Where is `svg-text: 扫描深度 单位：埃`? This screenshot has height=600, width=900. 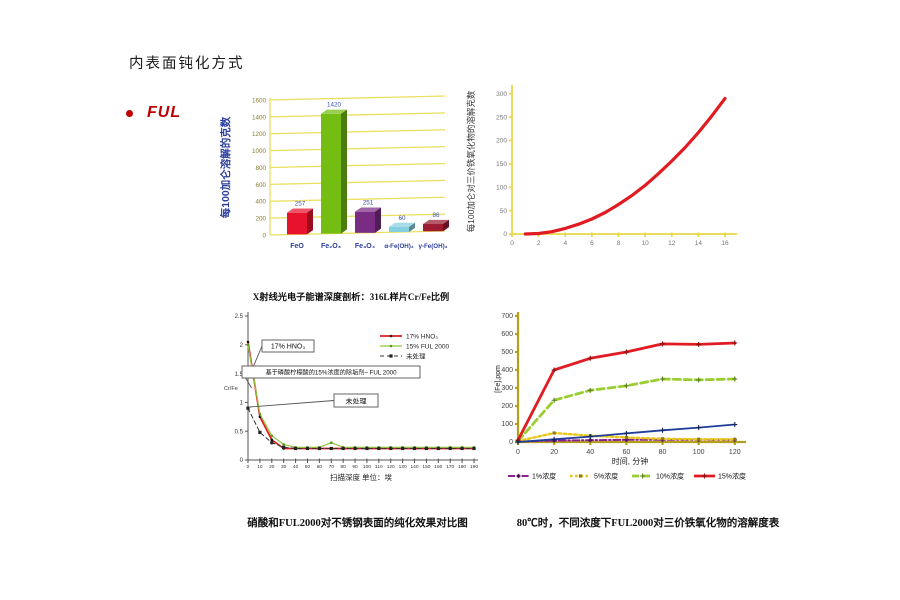 svg-text: 扫描深度 单位：埃 is located at coordinates (361, 477).